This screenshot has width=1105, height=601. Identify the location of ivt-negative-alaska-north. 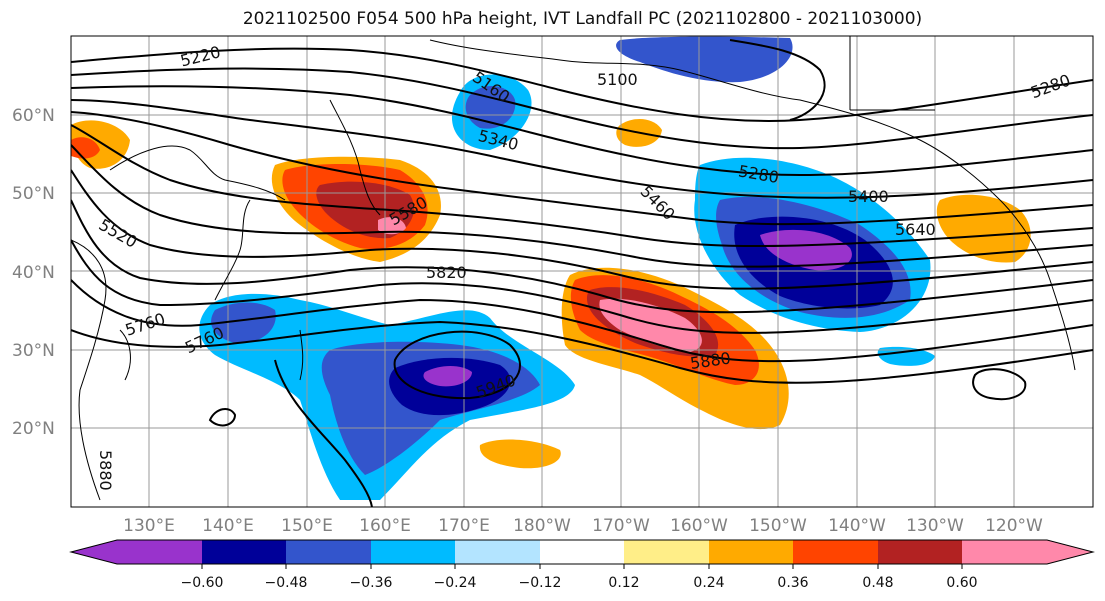
(704, 59).